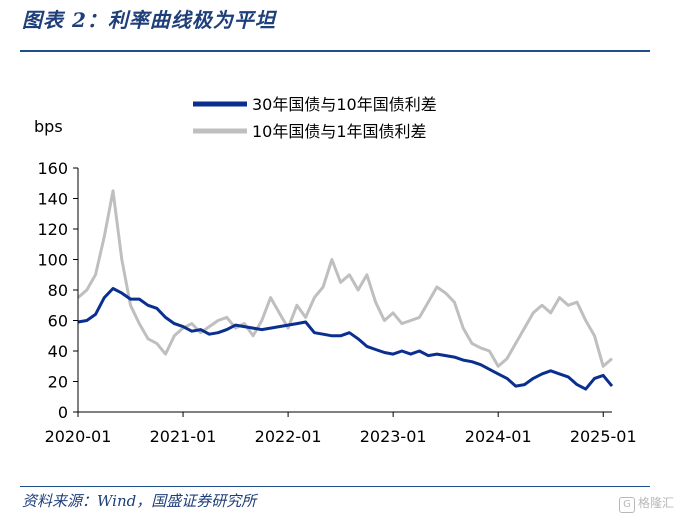 The width and height of the screenshot is (682, 522). Describe the element at coordinates (139, 501) in the screenshot. I see `source-note: 资料来源：Wind，国盛证券研究所` at that location.